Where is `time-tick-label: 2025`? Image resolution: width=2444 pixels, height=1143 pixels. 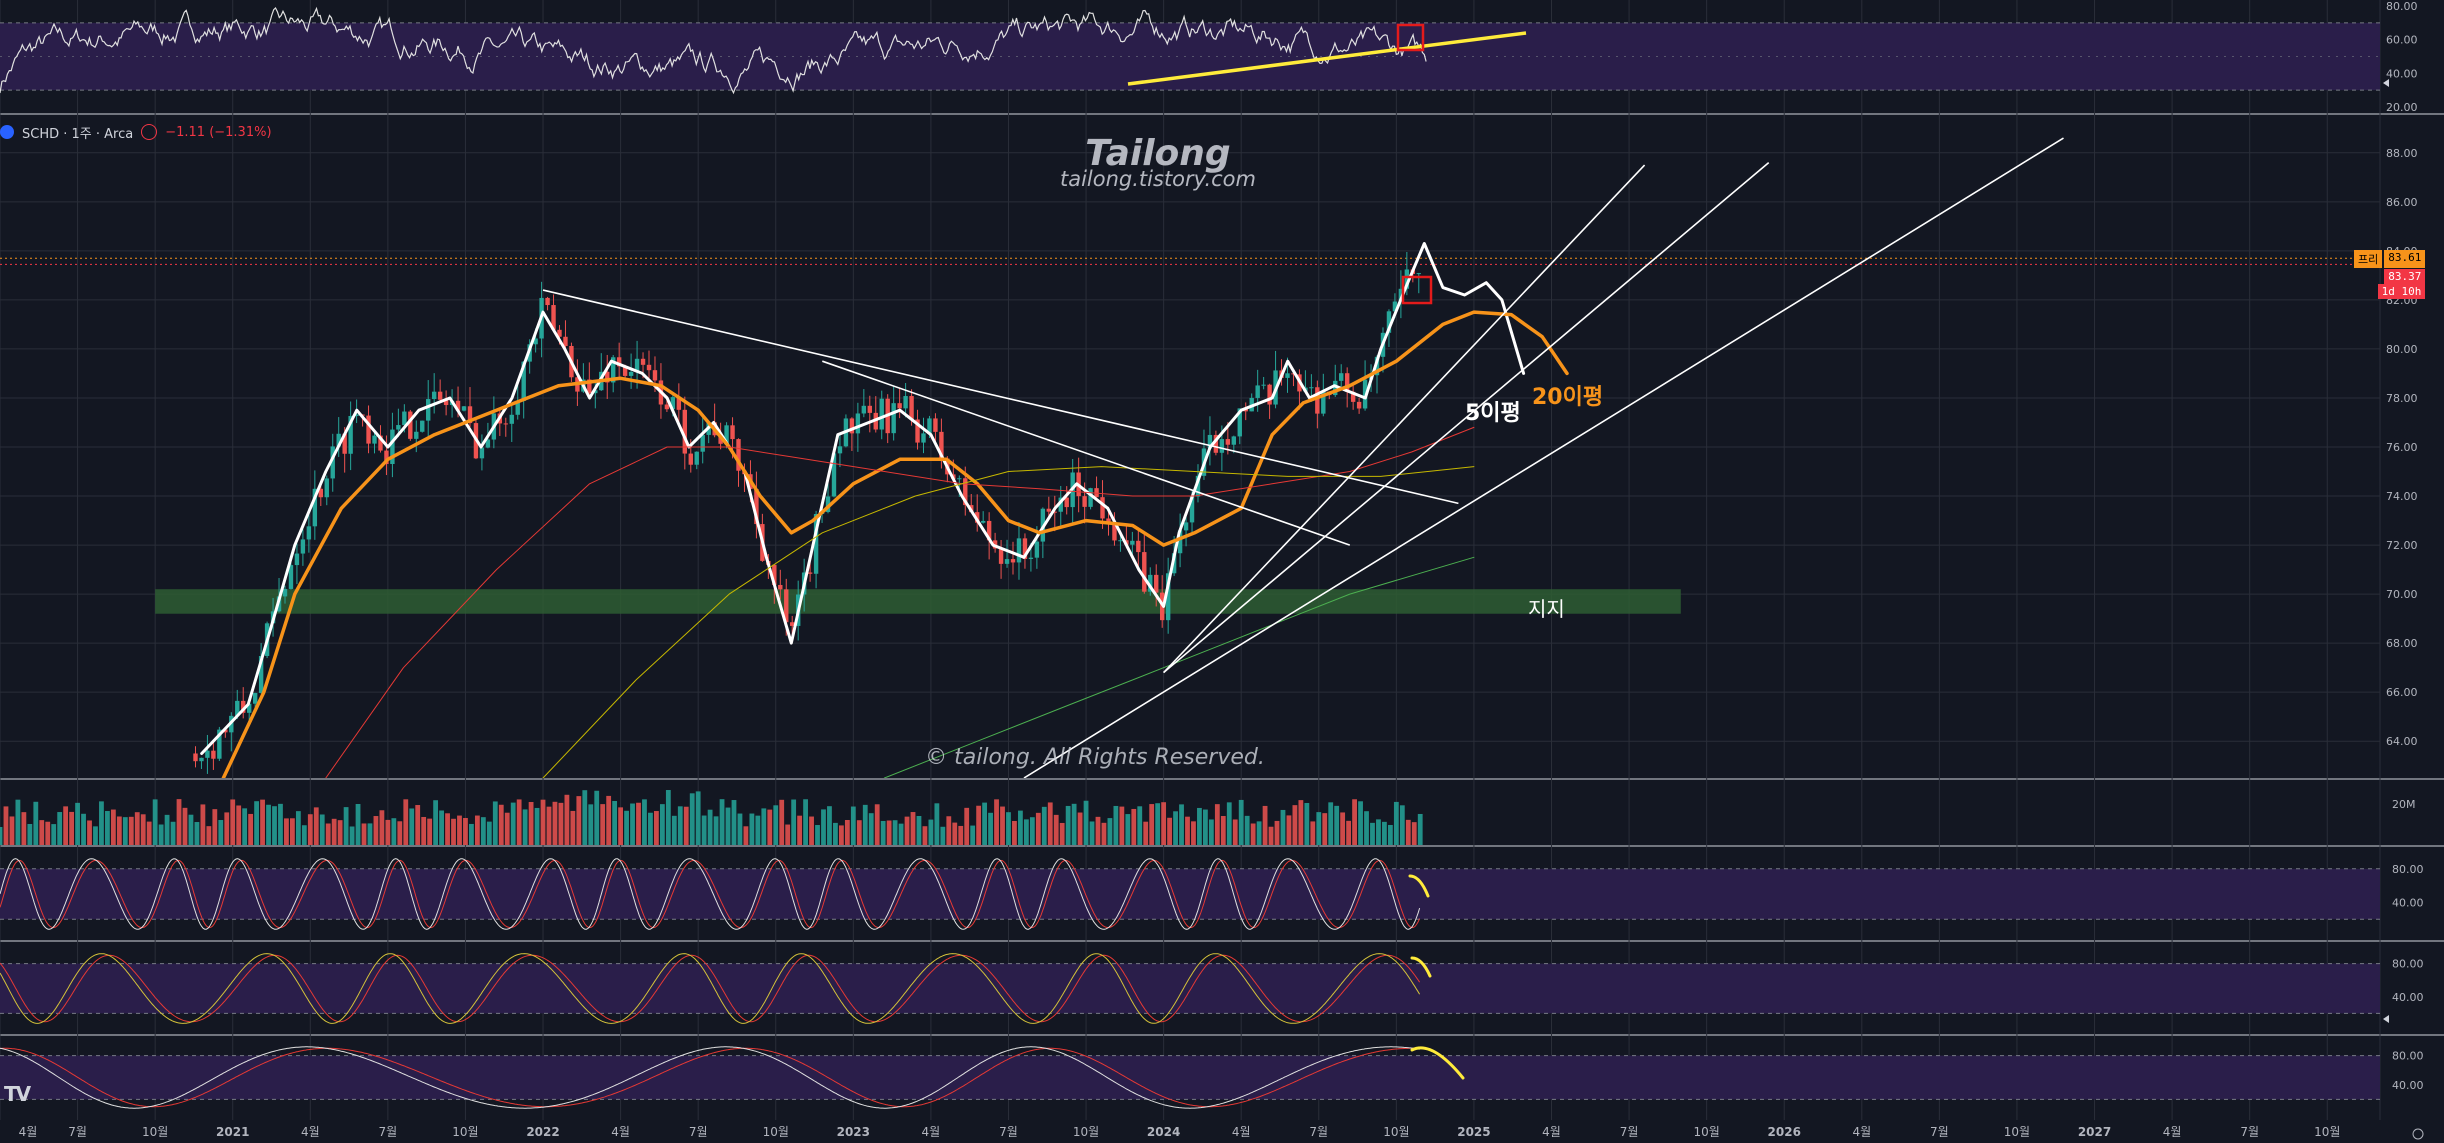
time-tick-label: 2025 is located at coordinates (1473, 1132).